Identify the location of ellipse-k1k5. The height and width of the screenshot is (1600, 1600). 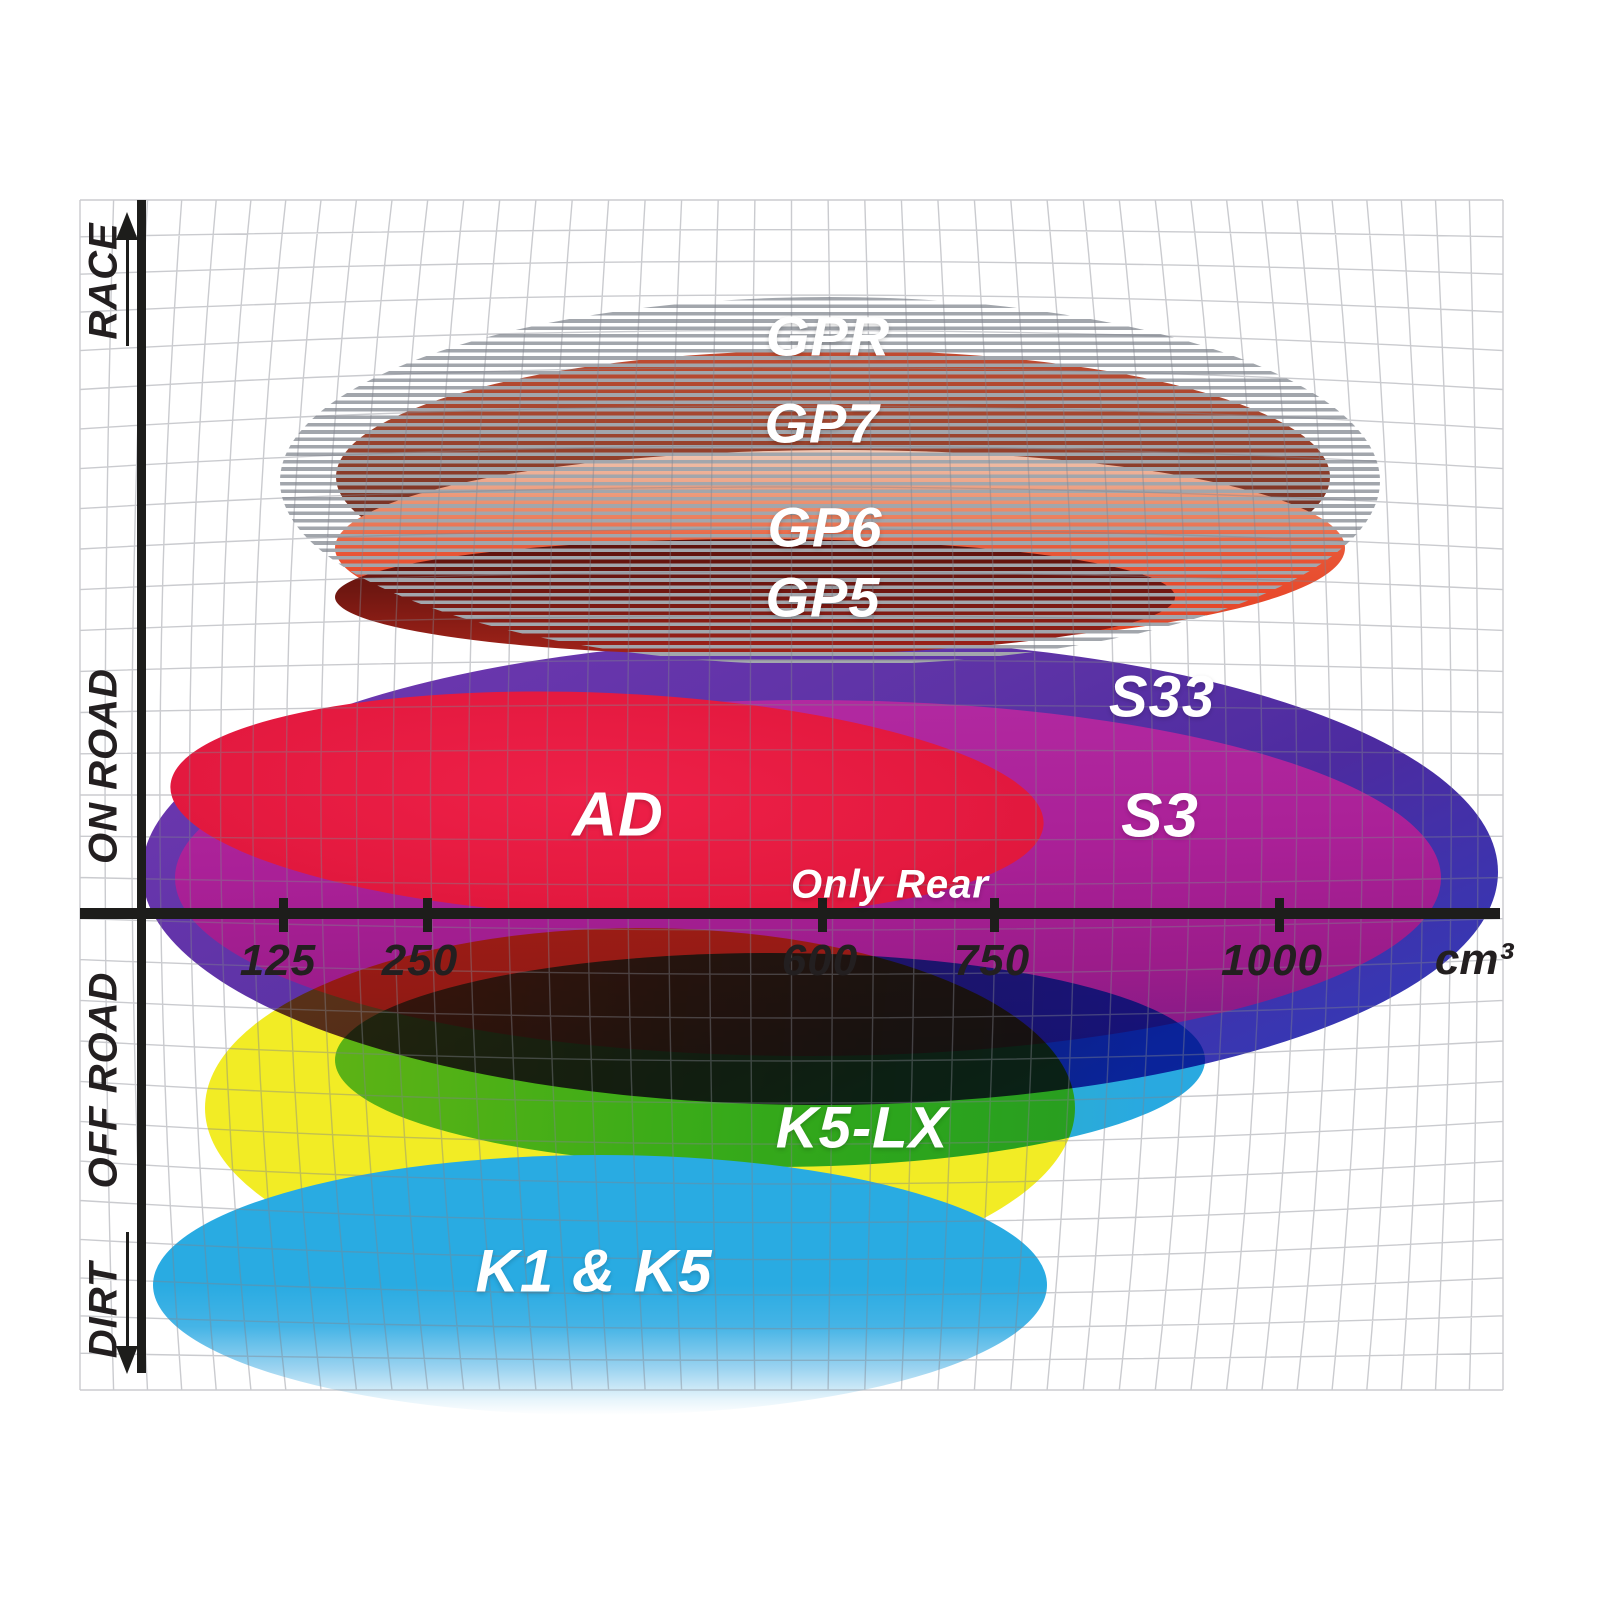
(600, 1285).